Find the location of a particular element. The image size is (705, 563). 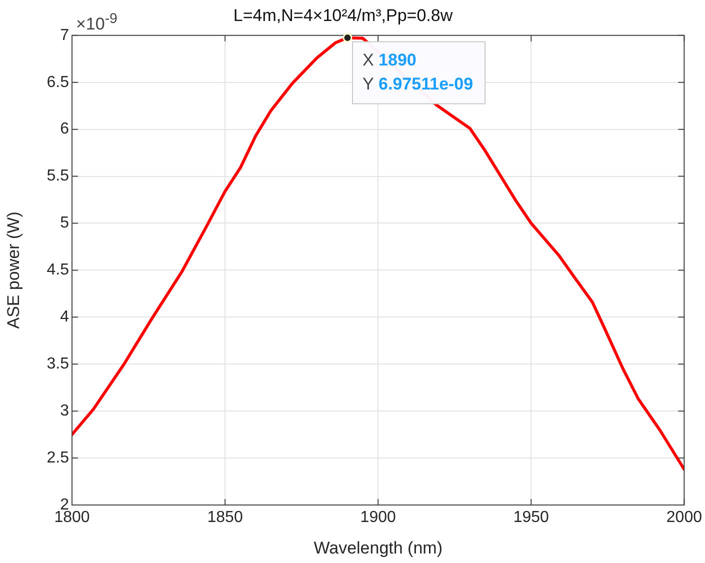

y-tick-label: 6 is located at coordinates (65, 129).